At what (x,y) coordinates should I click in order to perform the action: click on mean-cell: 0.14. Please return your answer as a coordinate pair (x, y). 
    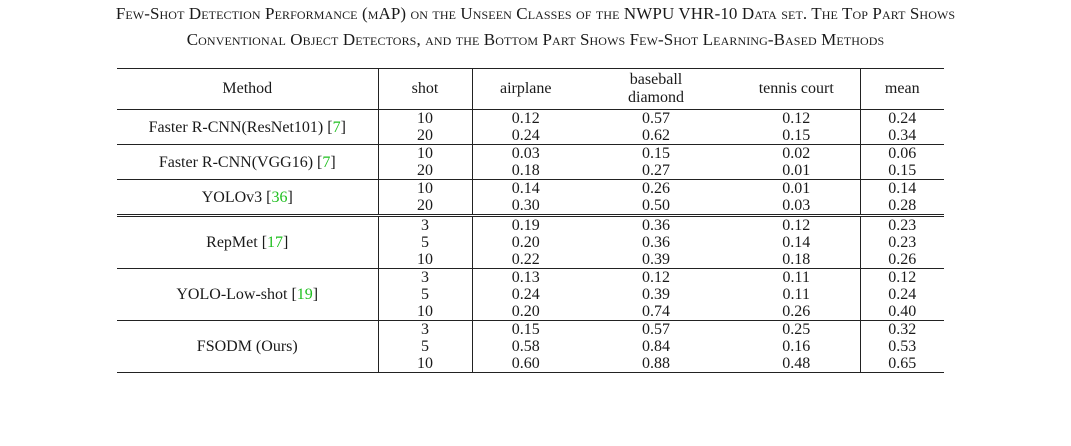
    Looking at the image, I should click on (902, 188).